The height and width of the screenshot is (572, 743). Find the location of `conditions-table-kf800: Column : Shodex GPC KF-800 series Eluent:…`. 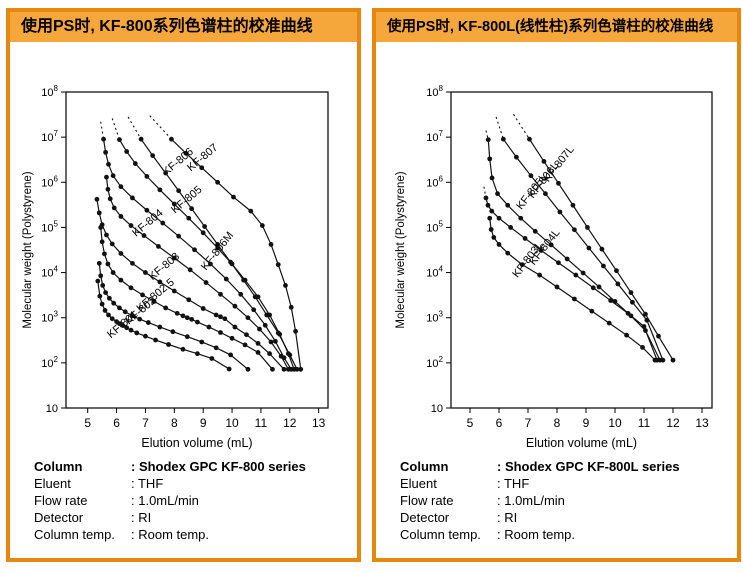

conditions-table-kf800: Column : Shodex GPC KF-800 series Eluent:… is located at coordinates (195, 500).